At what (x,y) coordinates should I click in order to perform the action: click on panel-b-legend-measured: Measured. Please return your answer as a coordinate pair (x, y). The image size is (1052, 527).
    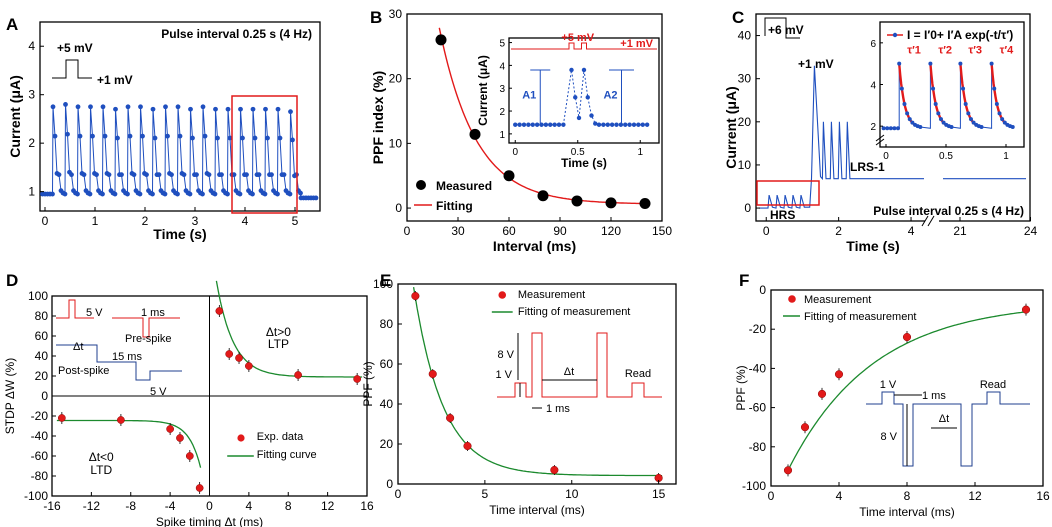
    Looking at the image, I should click on (464, 186).